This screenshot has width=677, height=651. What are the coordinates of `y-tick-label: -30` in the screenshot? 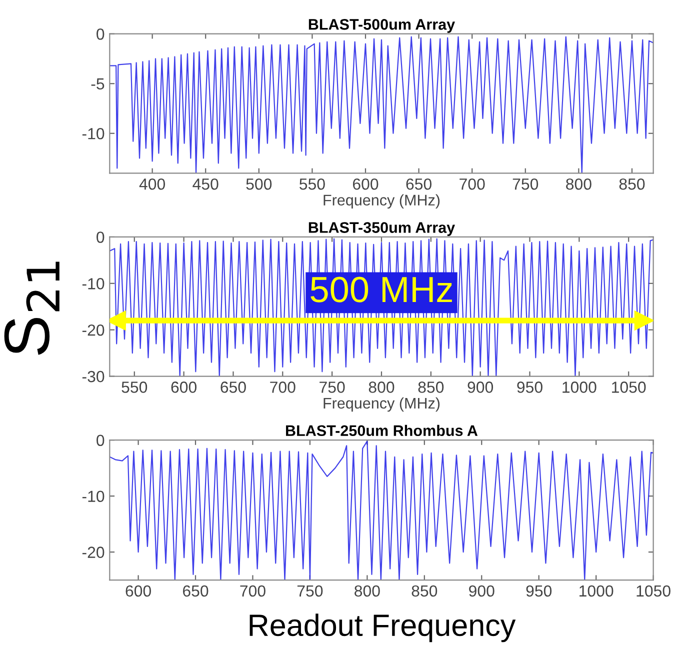 It's located at (93, 376).